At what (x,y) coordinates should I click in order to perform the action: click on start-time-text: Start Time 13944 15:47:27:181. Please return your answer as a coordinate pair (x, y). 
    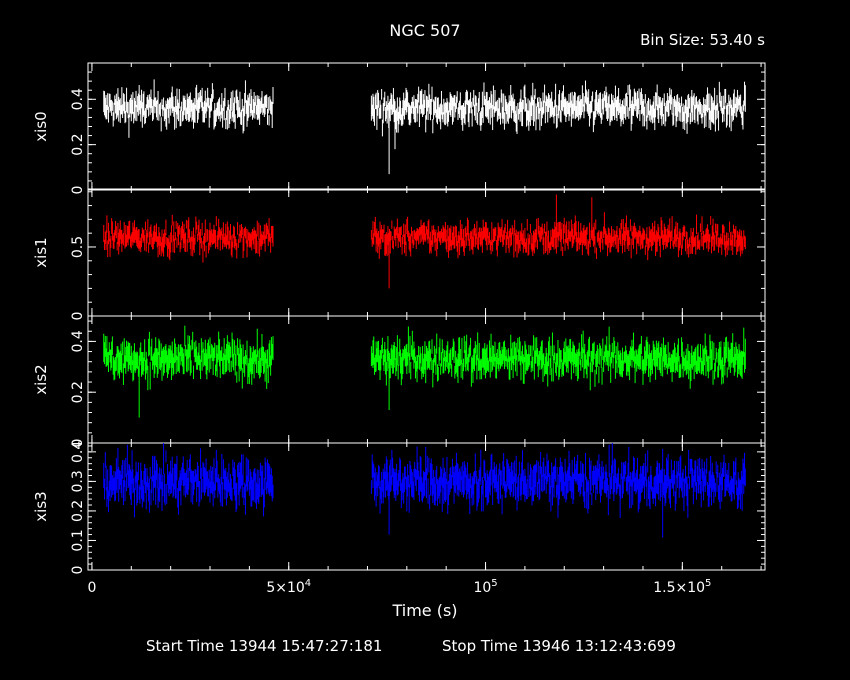
    Looking at the image, I should click on (264, 646).